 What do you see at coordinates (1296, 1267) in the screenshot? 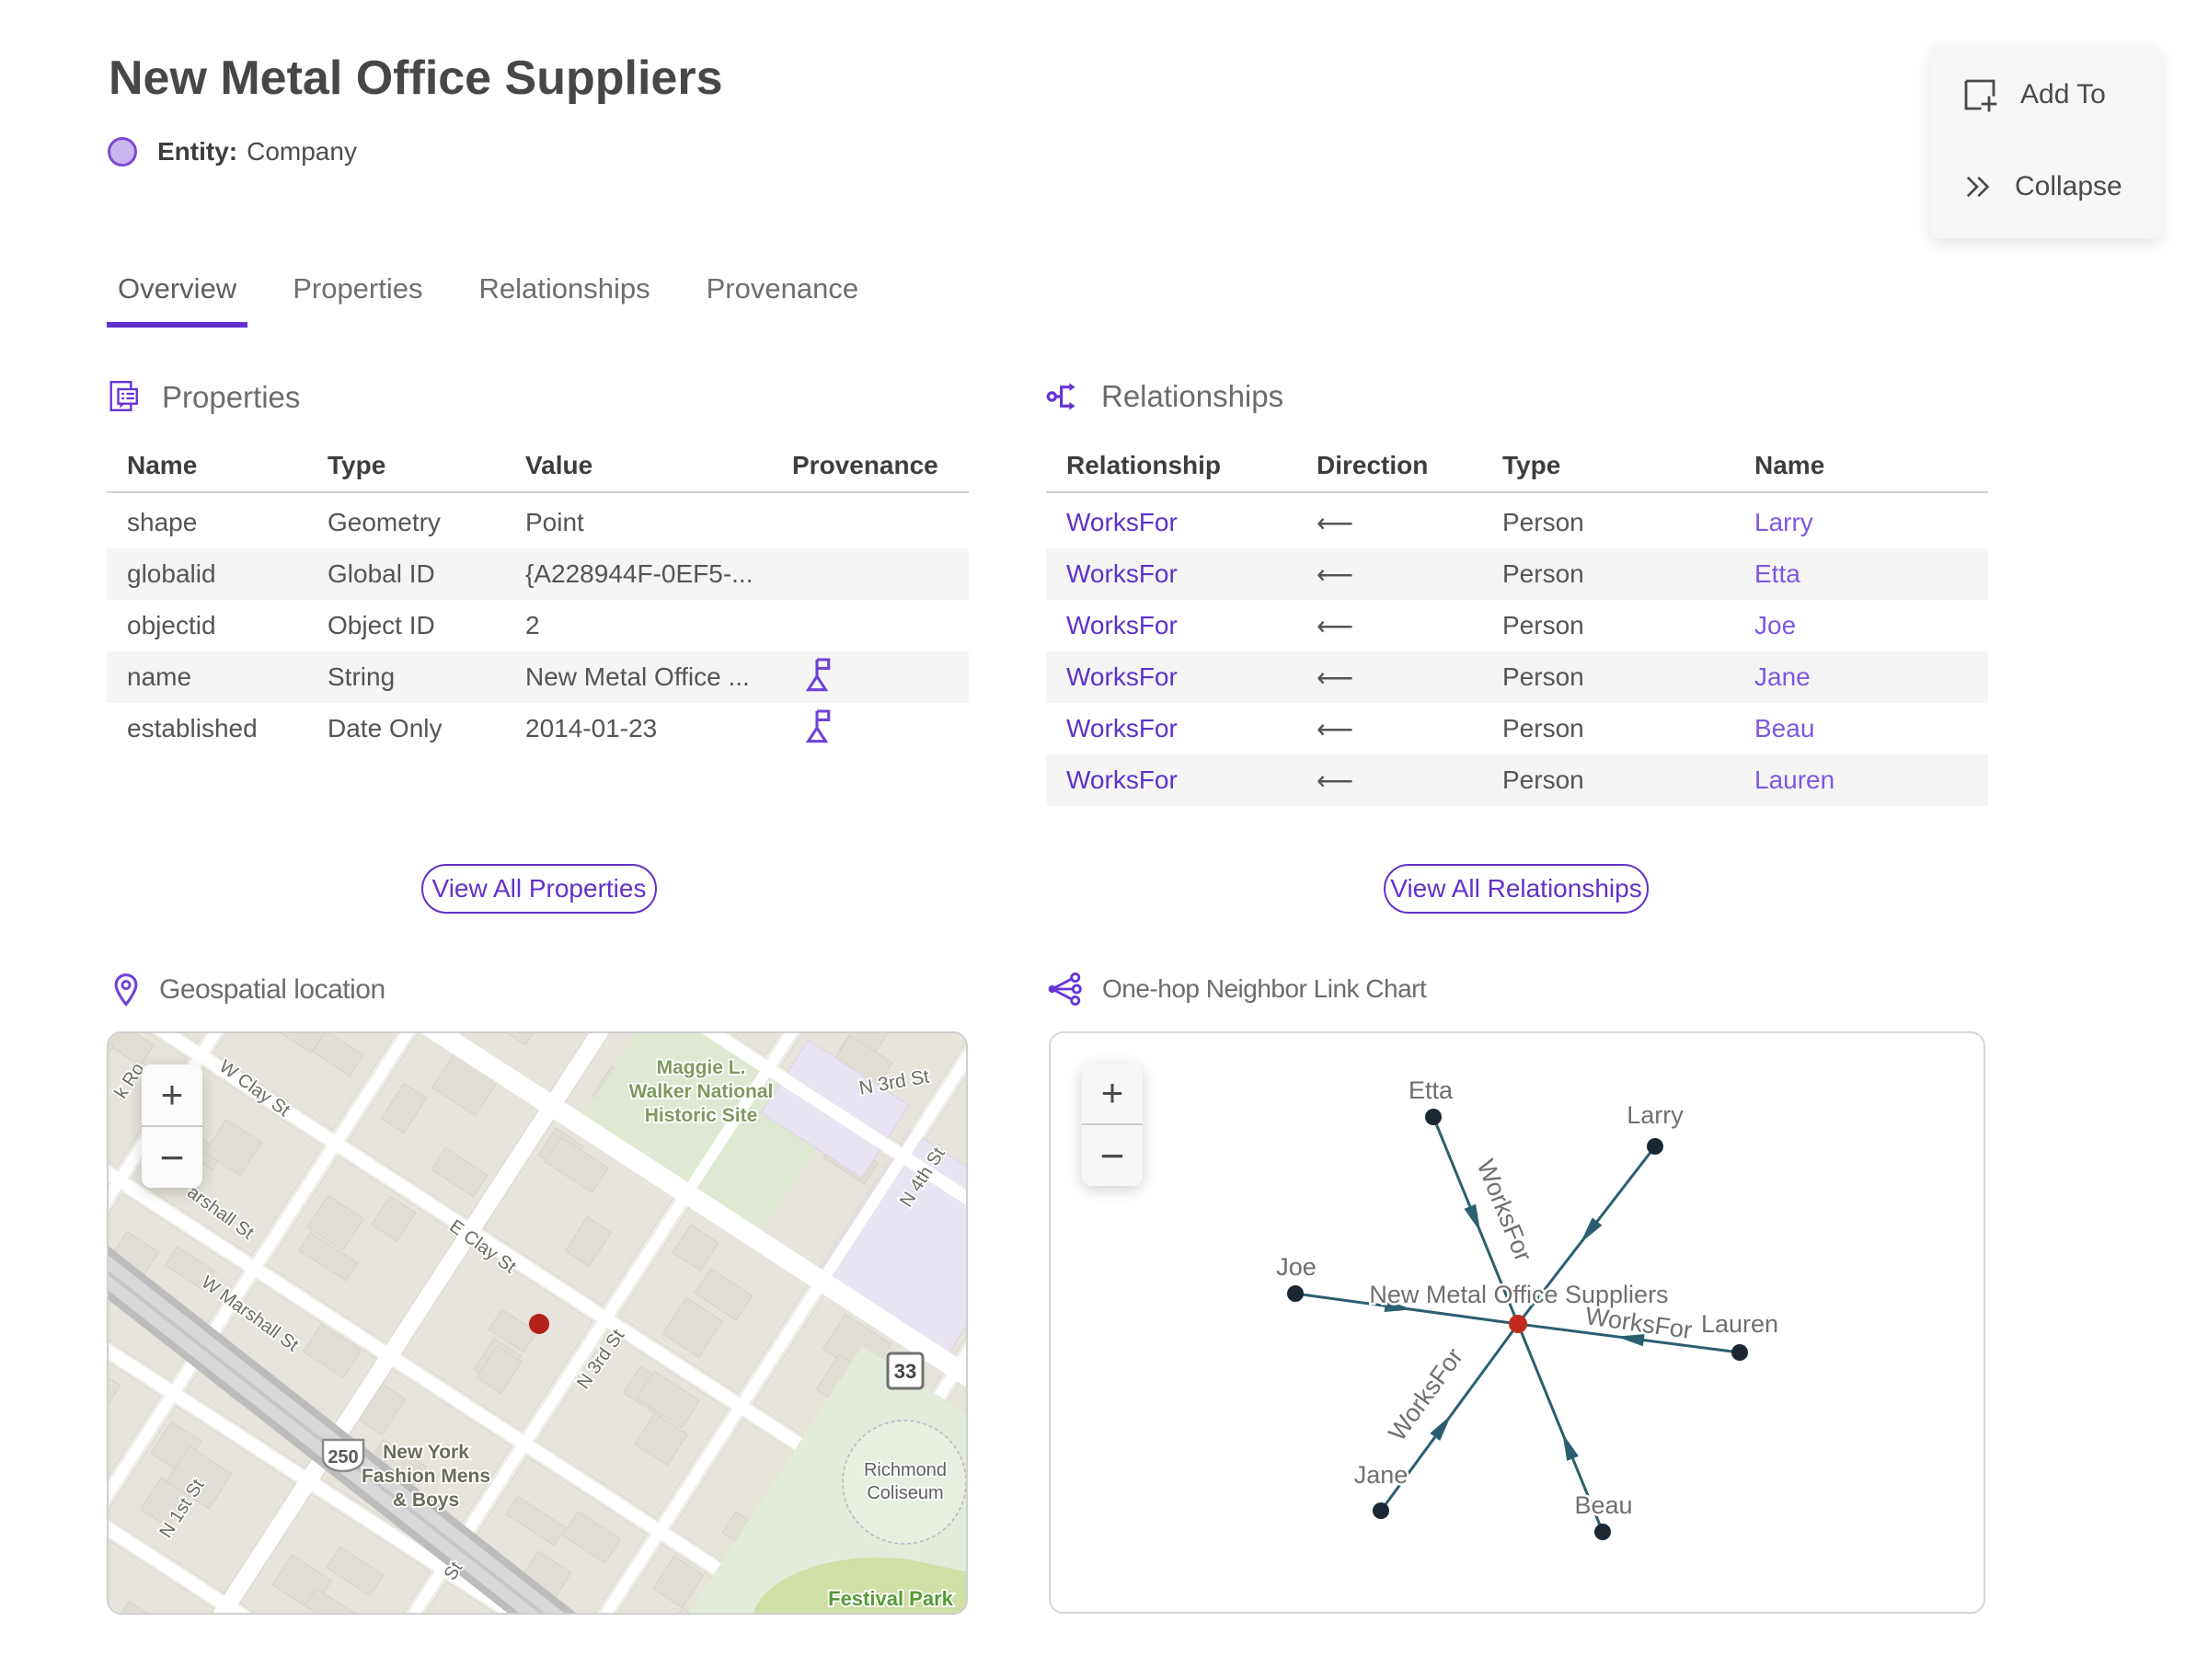
I see `svg-text: Joe` at bounding box center [1296, 1267].